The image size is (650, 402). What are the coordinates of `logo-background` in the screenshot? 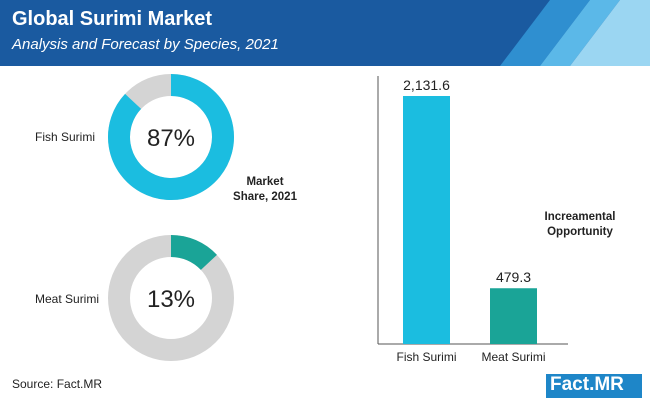 It's located at (594, 386).